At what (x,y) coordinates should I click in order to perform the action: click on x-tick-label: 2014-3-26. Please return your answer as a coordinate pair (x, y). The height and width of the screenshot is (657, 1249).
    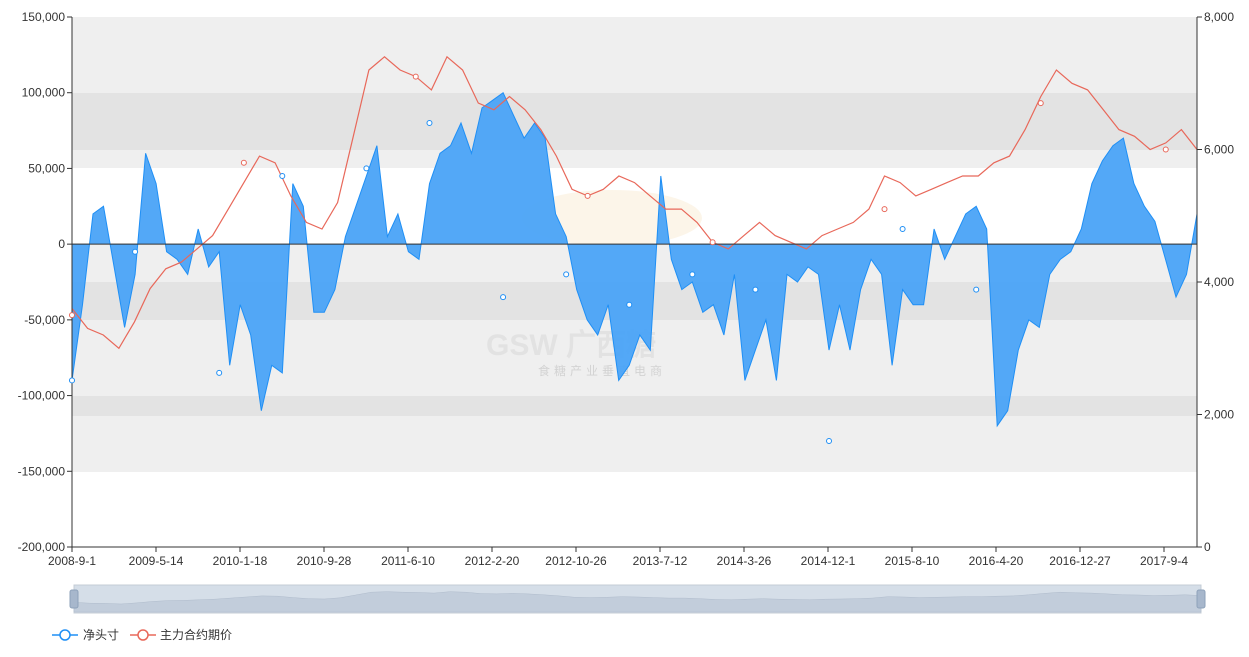
    Looking at the image, I should click on (744, 561).